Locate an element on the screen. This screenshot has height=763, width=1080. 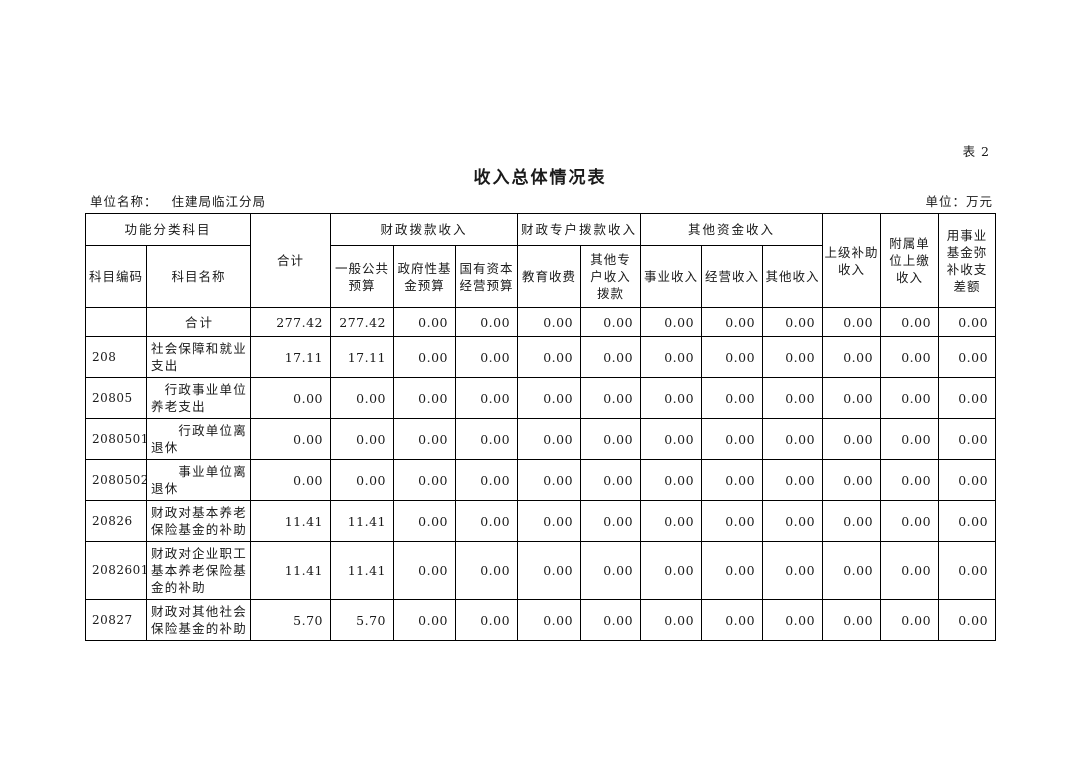
header-other-income: 其他收入 is located at coordinates (793, 276).